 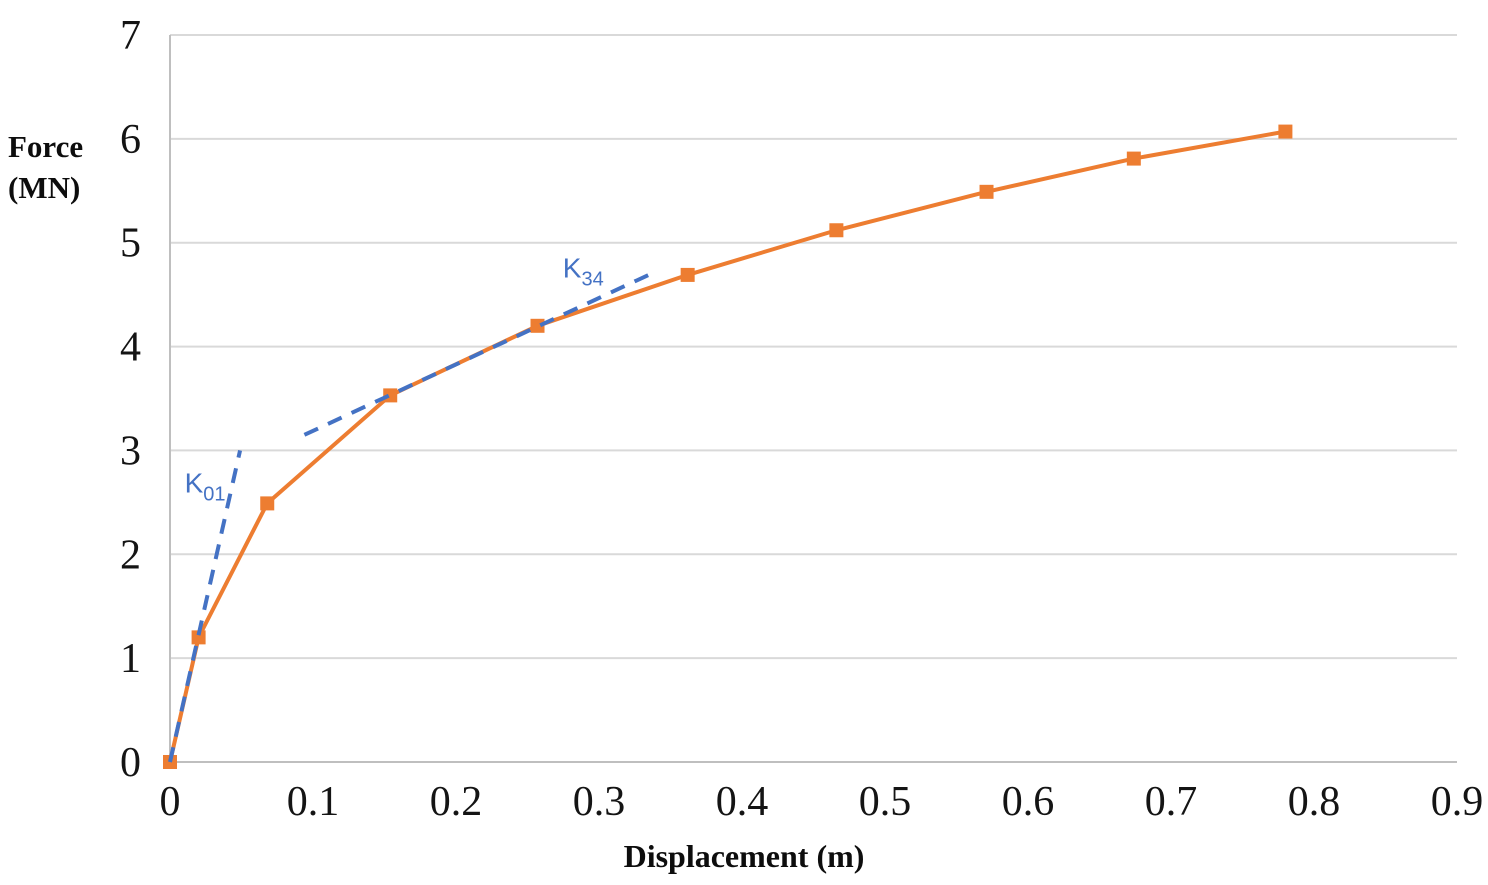 What do you see at coordinates (45, 167) in the screenshot?
I see `y-axis-title: Force (MN)` at bounding box center [45, 167].